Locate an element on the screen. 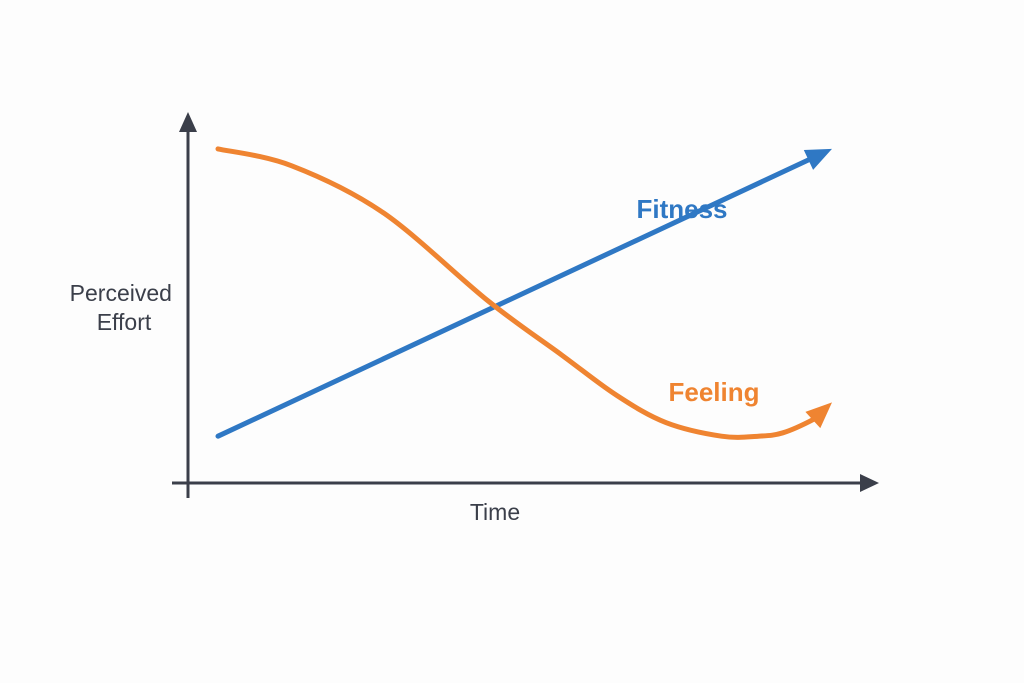 This screenshot has height=683, width=1024. y-axis-label-line-2: Effort is located at coordinates (124, 322).